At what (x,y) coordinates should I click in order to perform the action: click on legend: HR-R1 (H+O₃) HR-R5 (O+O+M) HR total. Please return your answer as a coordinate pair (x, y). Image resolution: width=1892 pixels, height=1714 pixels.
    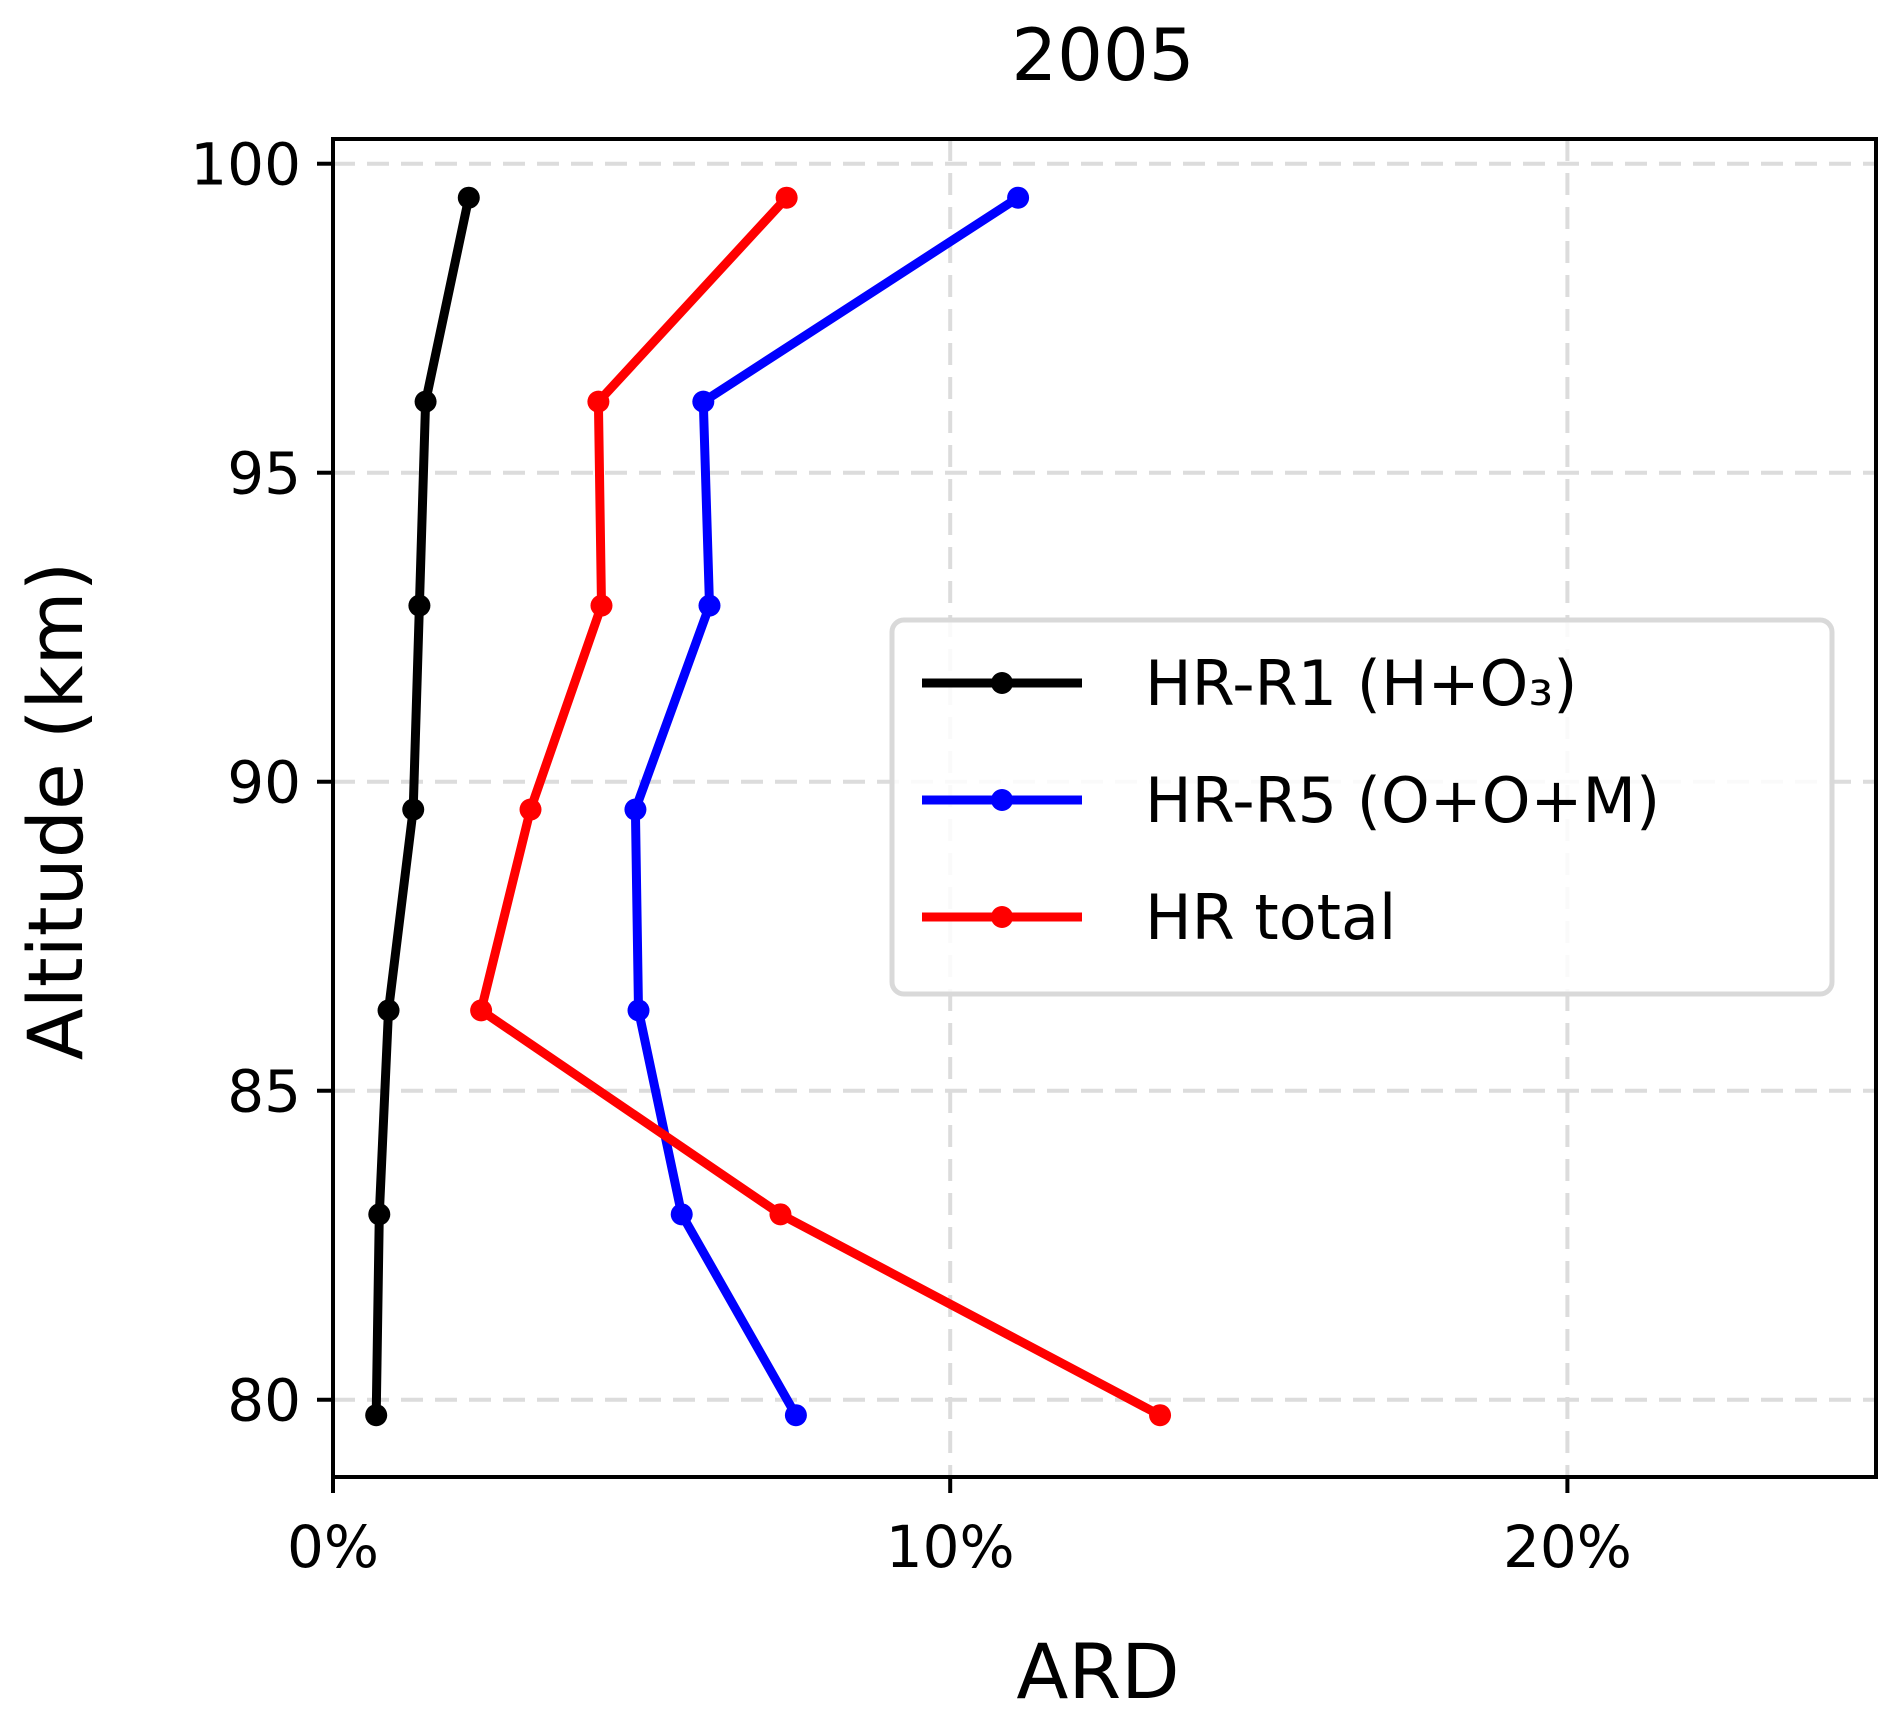
    Looking at the image, I should click on (1362, 807).